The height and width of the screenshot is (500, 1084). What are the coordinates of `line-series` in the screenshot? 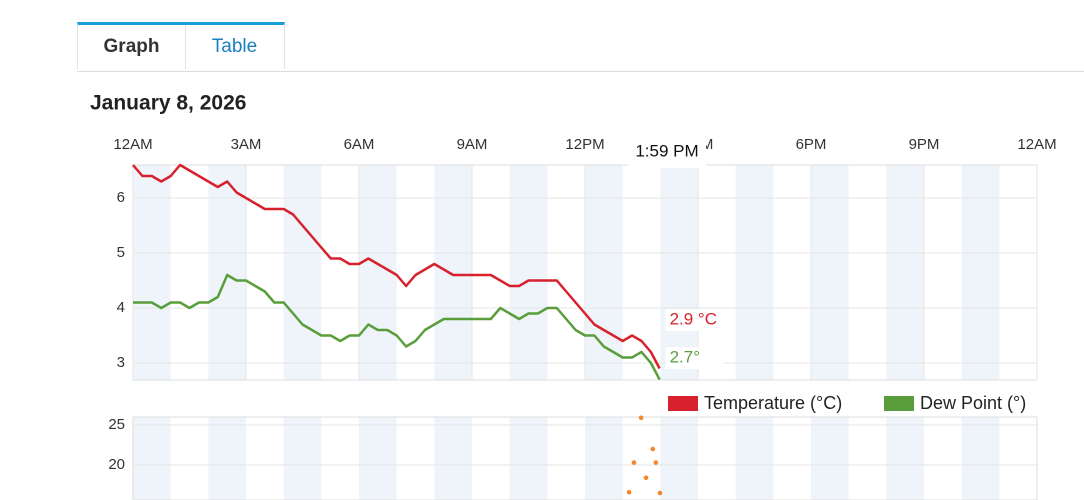 It's located at (397, 327).